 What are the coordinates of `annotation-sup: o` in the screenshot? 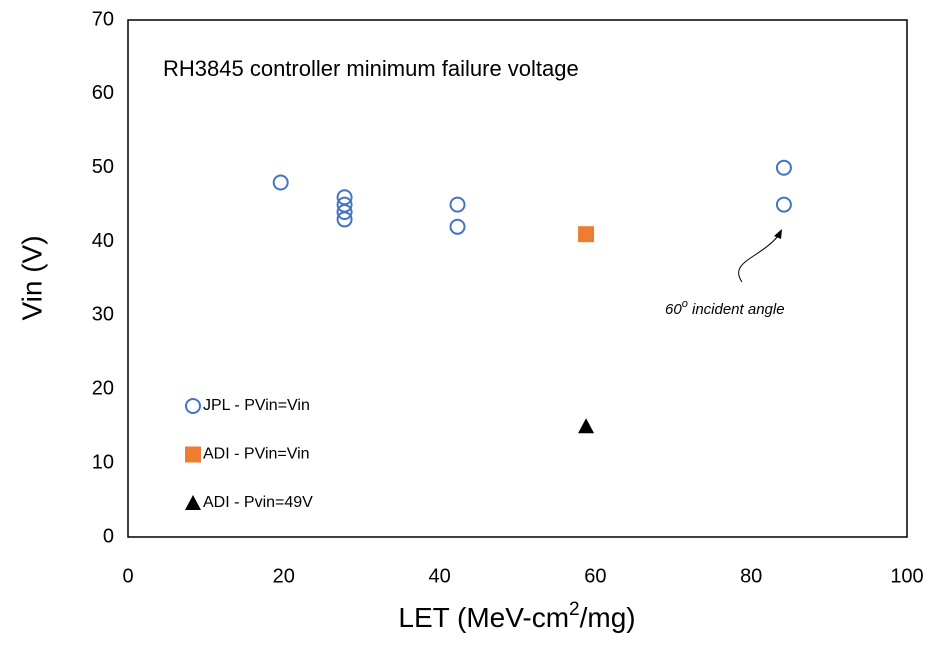 It's located at (685, 304).